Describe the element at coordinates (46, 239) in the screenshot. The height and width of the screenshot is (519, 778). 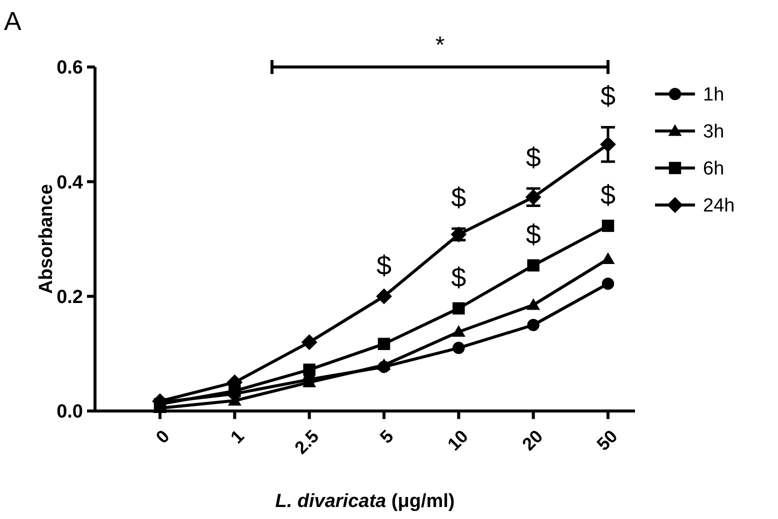
I see `y-axis-title: Absorbance` at that location.